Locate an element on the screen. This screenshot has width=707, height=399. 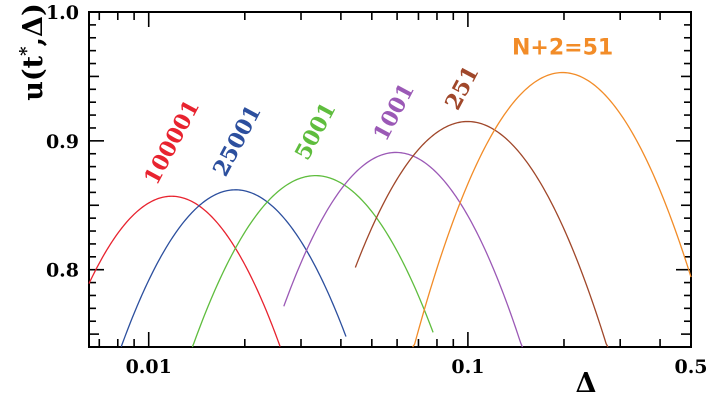
y-axis-label: u(t*,Δ) is located at coordinates (32, 51).